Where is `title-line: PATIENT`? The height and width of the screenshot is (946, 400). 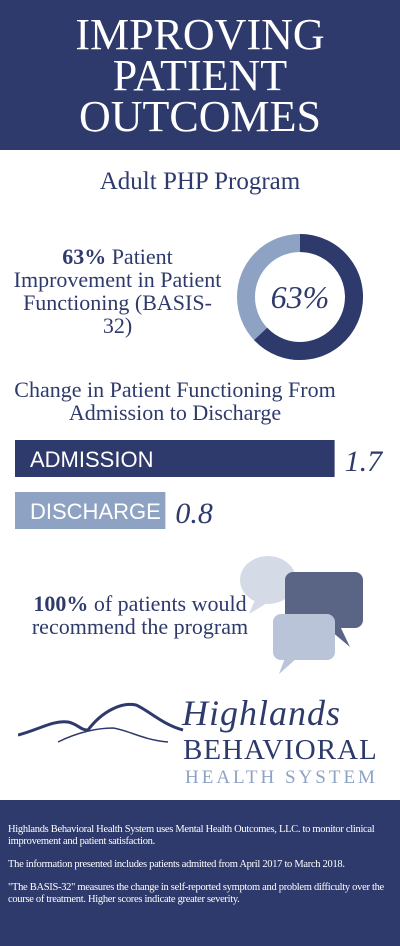 title-line: PATIENT is located at coordinates (200, 75).